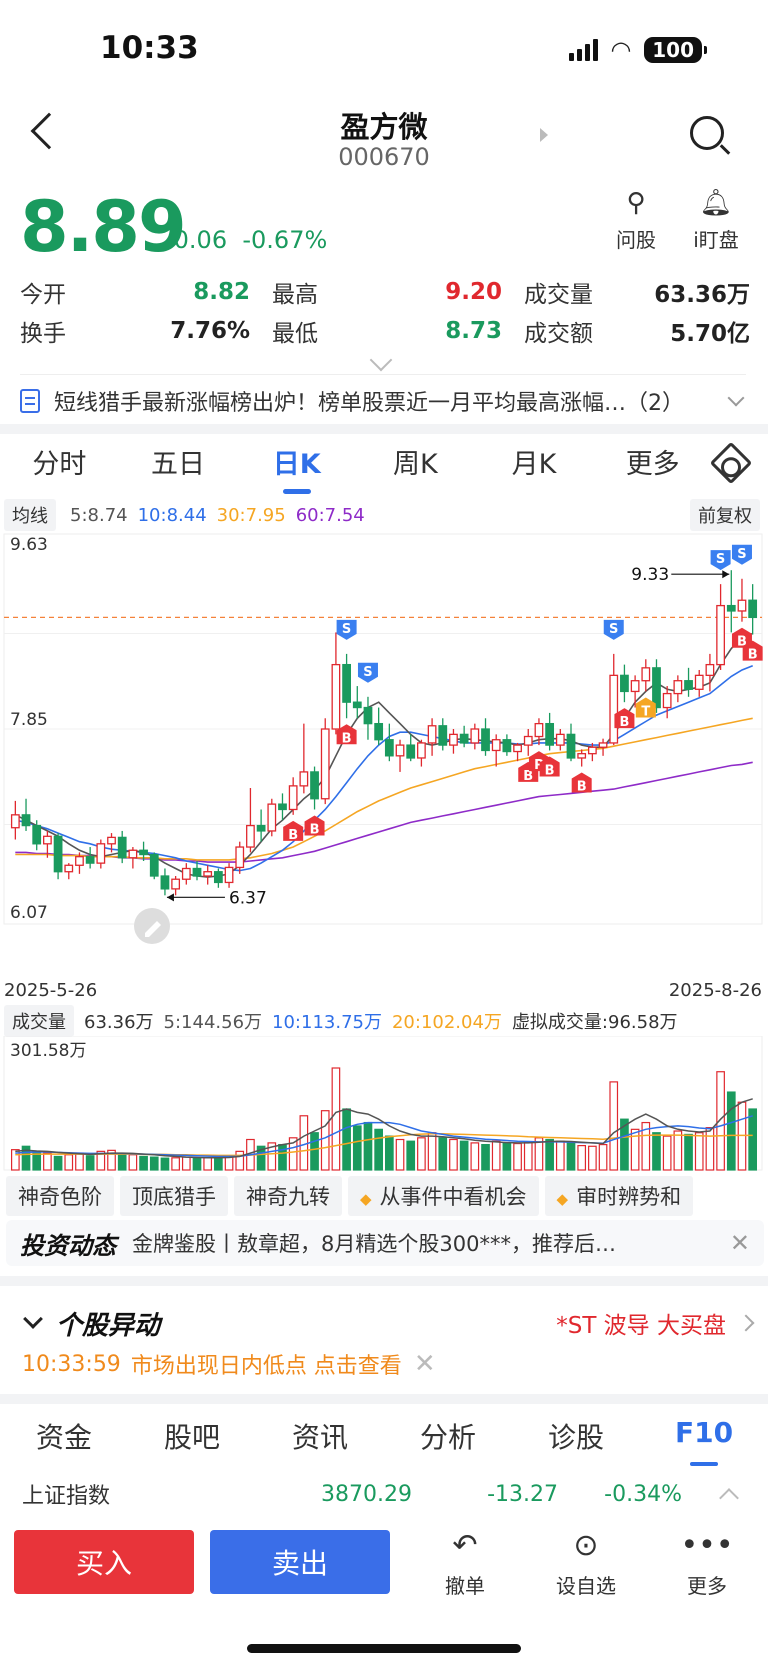  What do you see at coordinates (447, 1437) in the screenshot?
I see `tab-analysis: 分析` at bounding box center [447, 1437].